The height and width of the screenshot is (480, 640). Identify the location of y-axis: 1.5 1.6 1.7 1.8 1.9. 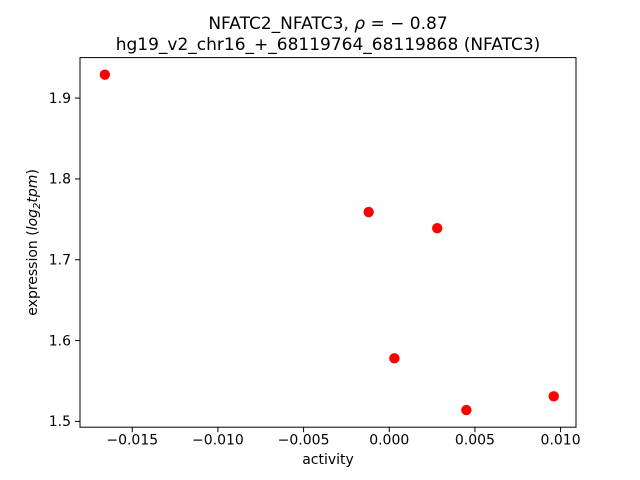
(64, 260).